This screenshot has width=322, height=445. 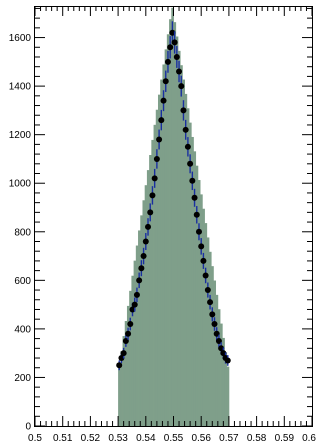 What do you see at coordinates (285, 438) in the screenshot?
I see `x-tick-label: 0.59` at bounding box center [285, 438].